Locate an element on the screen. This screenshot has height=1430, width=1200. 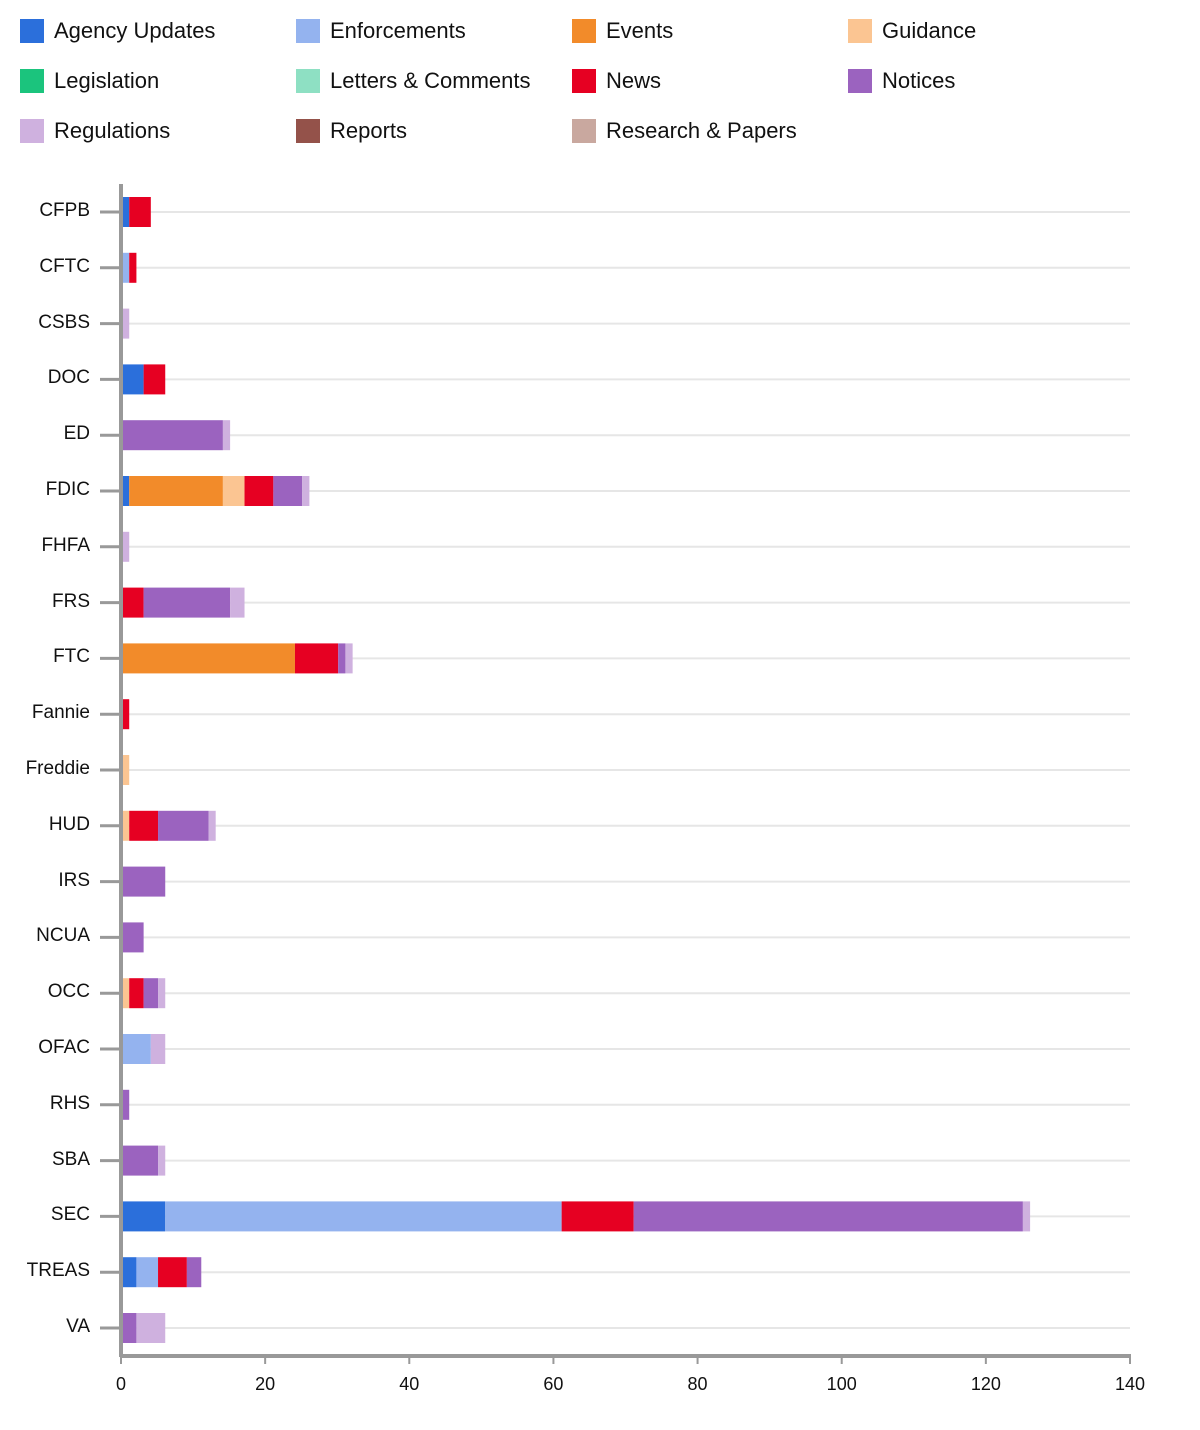
legend-label: News is located at coordinates (634, 80).